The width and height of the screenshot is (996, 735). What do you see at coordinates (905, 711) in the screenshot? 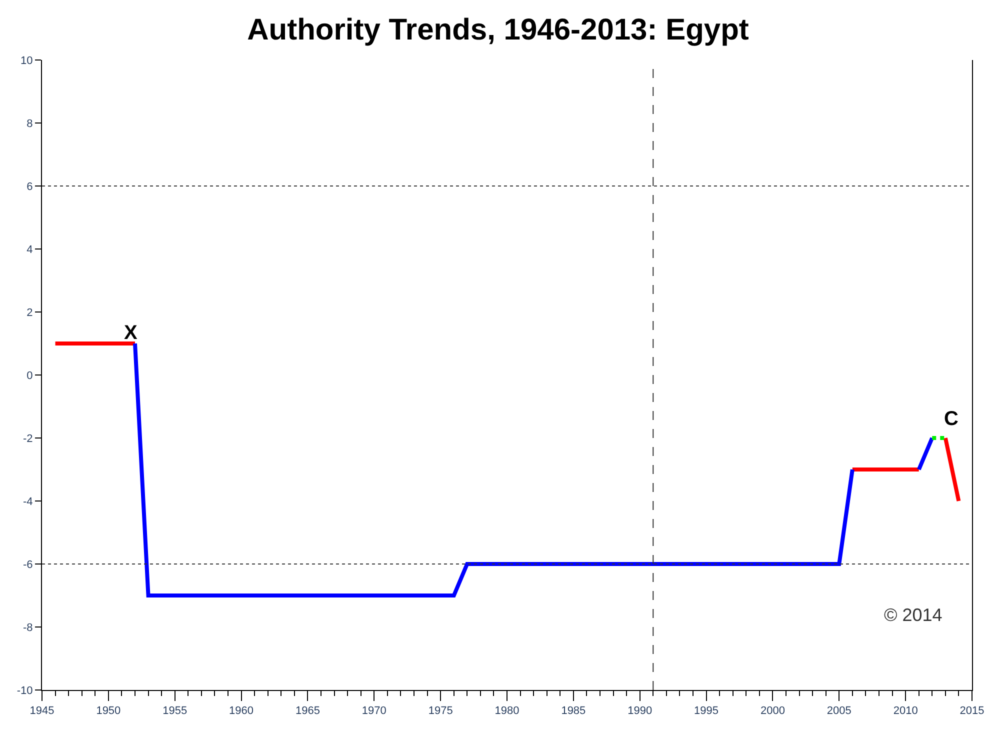
I see `x-tick-label: 2010` at bounding box center [905, 711].